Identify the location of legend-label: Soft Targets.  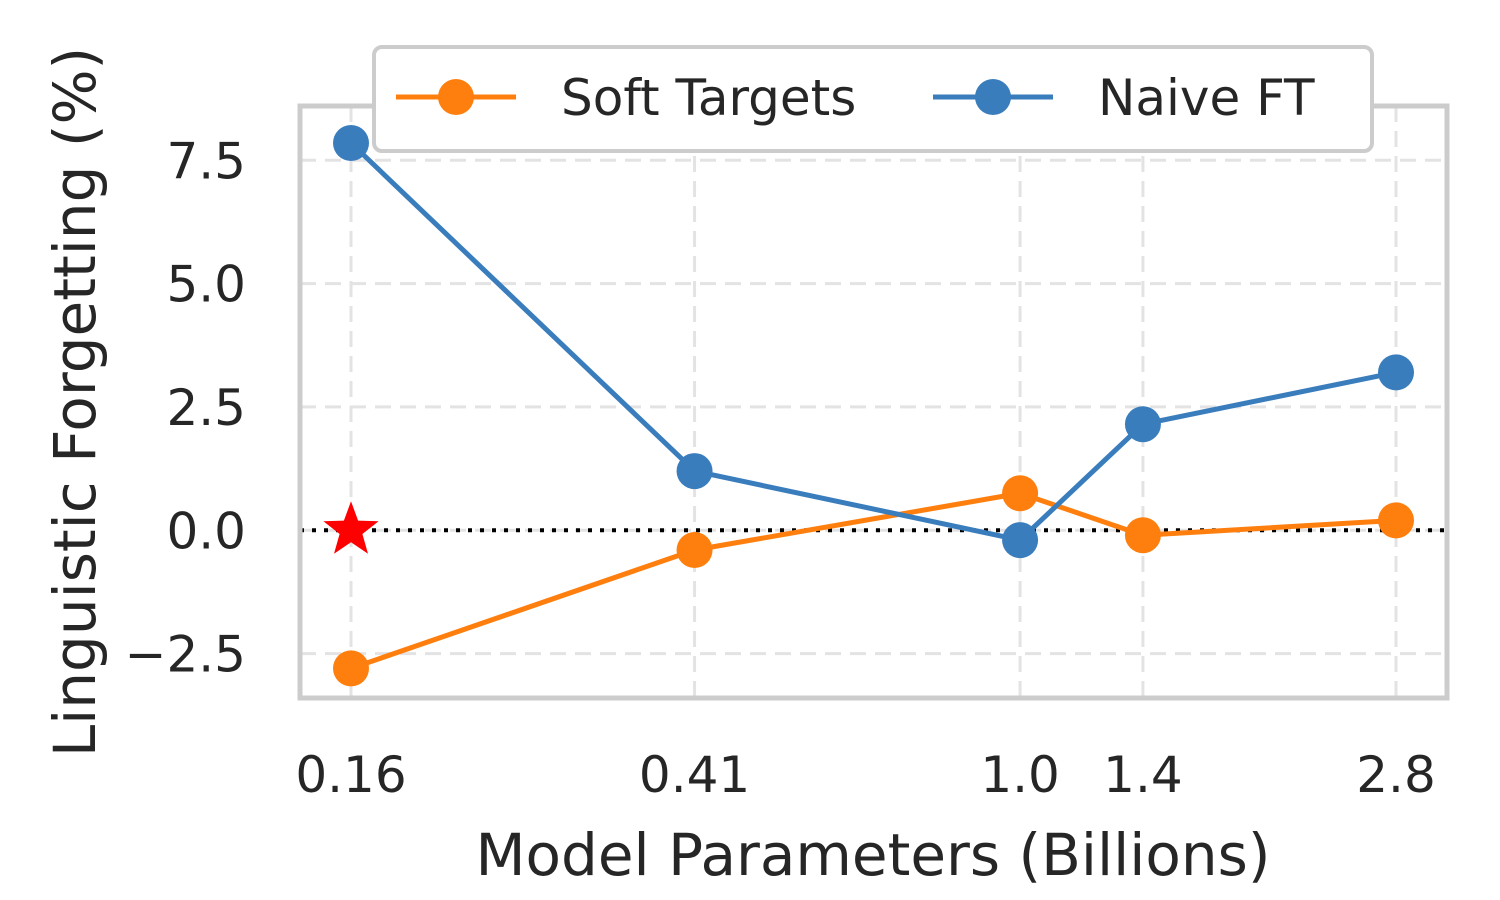
(708, 98).